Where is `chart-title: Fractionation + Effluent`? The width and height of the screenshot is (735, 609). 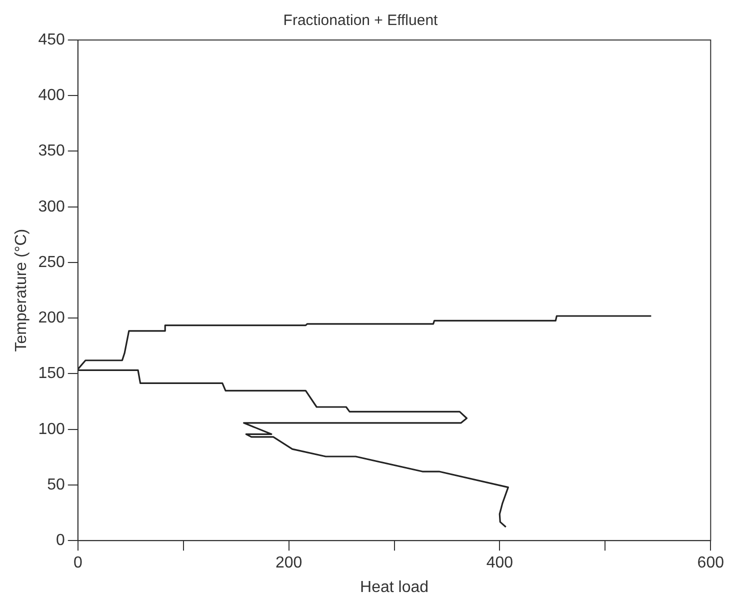 chart-title: Fractionation + Effluent is located at coordinates (361, 21).